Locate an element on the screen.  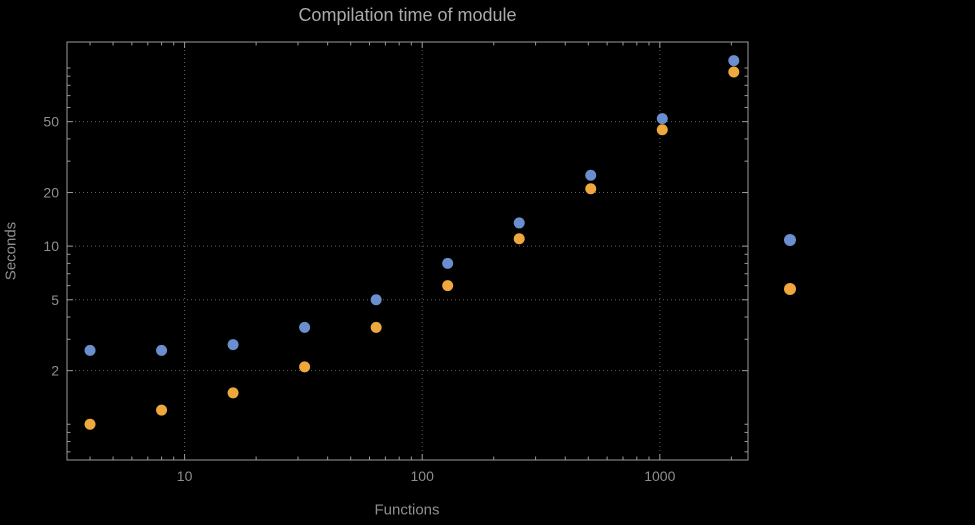
x-tick-label: 100 is located at coordinates (423, 476).